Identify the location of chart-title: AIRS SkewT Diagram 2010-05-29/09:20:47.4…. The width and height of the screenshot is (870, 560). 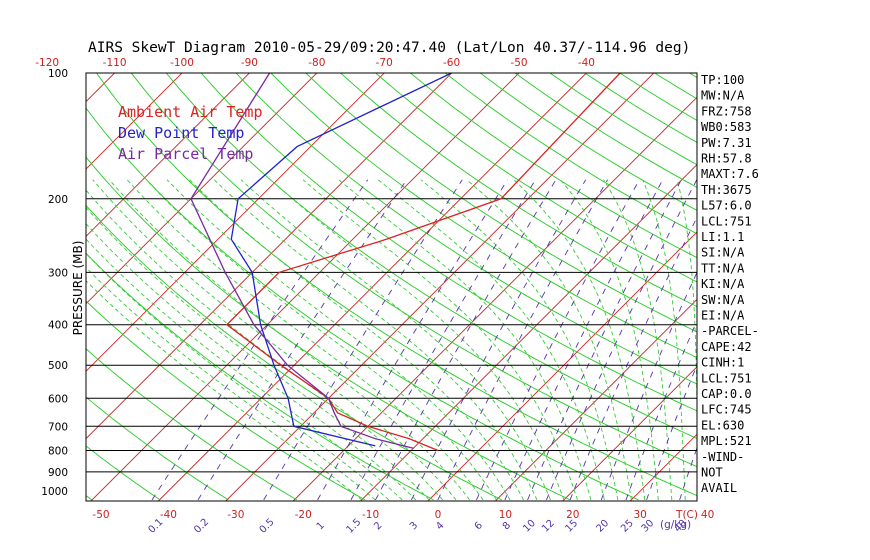
(389, 48).